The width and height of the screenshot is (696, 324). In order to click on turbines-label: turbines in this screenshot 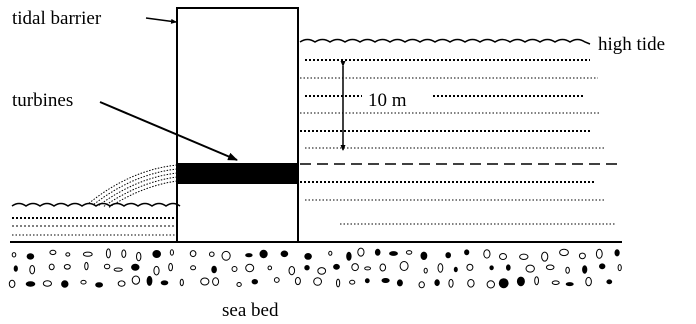, I will do `click(42, 100)`.